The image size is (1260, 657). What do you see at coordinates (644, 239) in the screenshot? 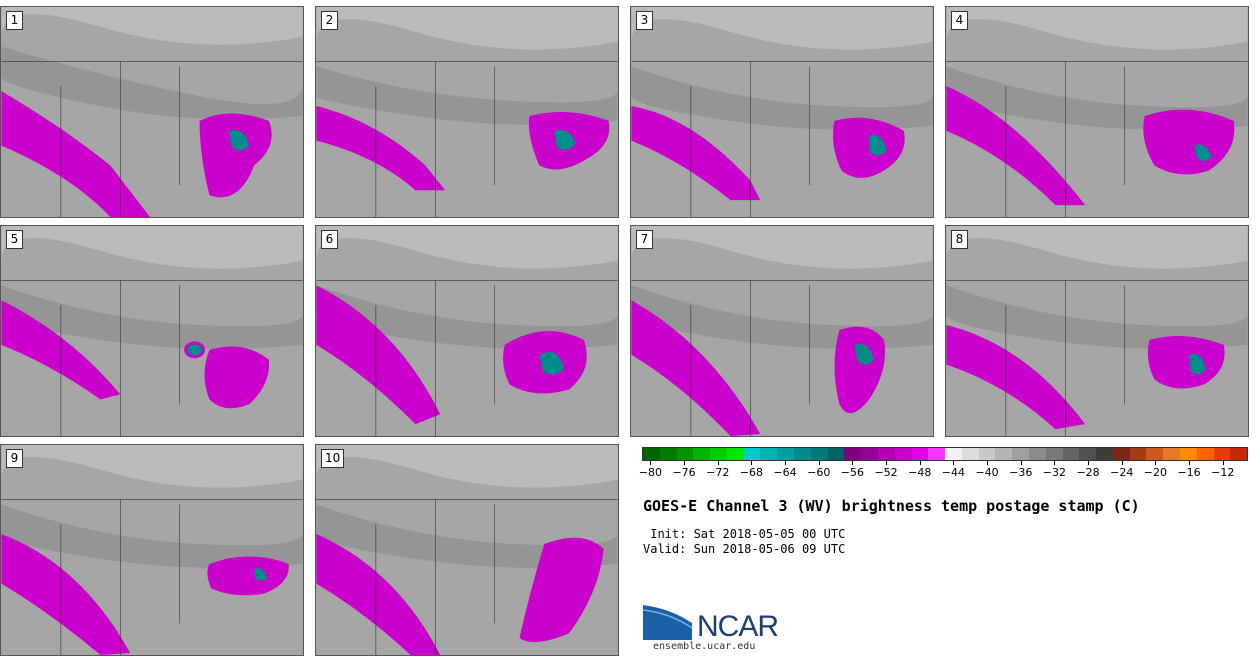
I see `stamp-number: 7` at bounding box center [644, 239].